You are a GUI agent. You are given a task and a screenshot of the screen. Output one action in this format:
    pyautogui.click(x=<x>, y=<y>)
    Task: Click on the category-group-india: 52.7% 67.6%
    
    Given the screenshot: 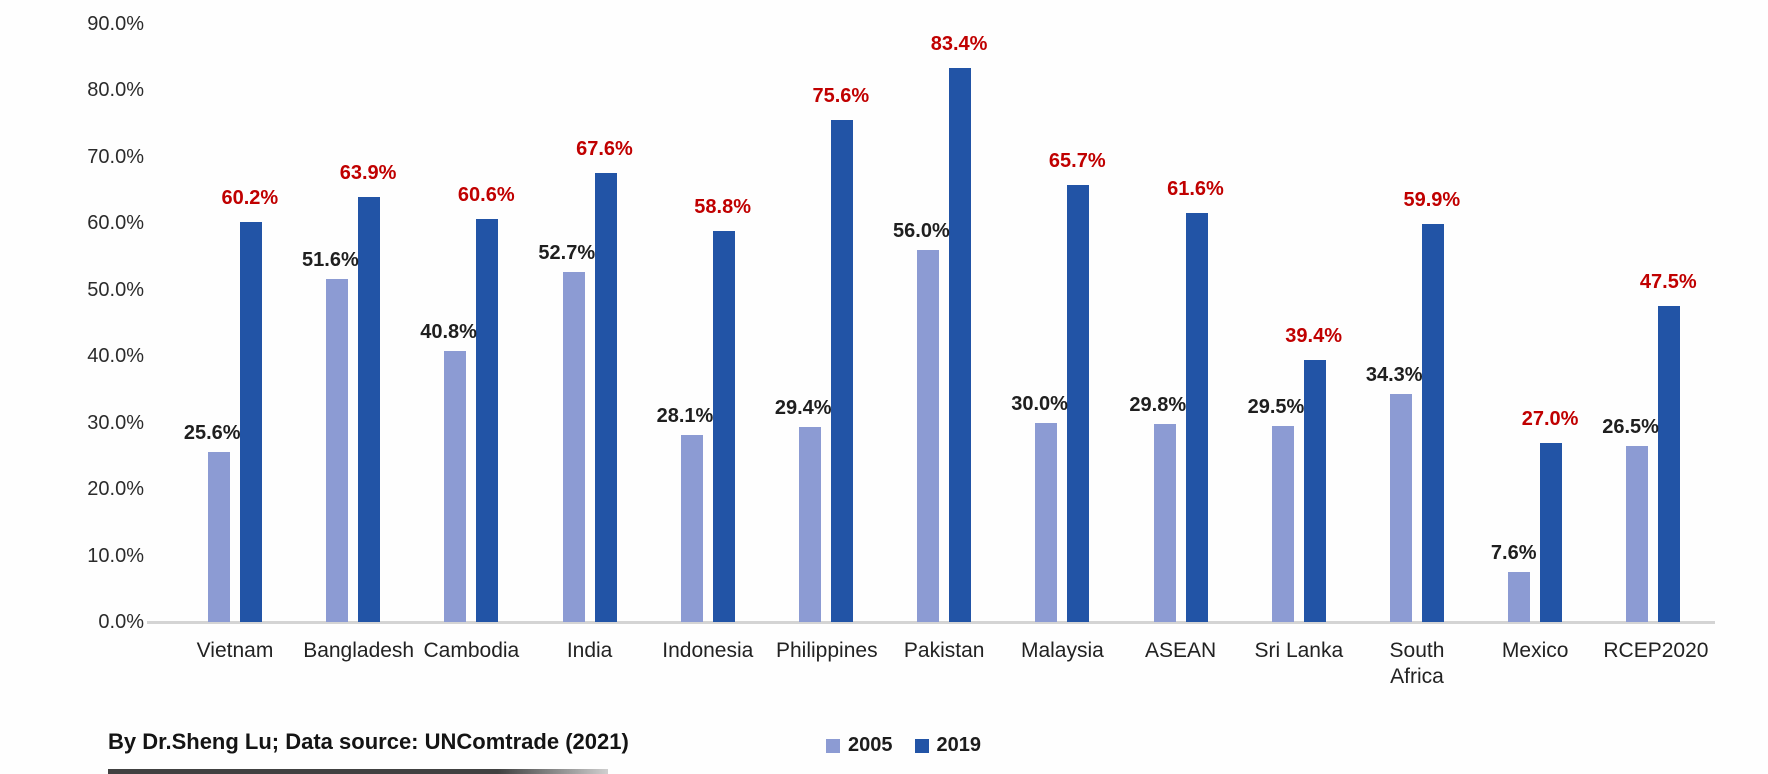 What is the action you would take?
    pyautogui.click(x=590, y=323)
    